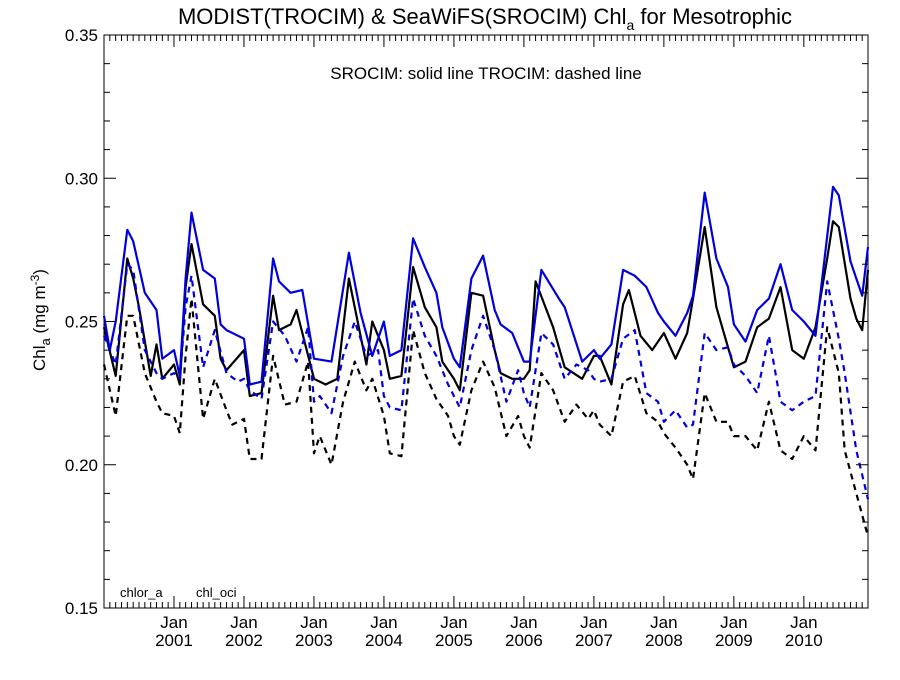 Image resolution: width=900 pixels, height=680 pixels. What do you see at coordinates (454, 640) in the screenshot?
I see `x-tick-year-label: 2005` at bounding box center [454, 640].